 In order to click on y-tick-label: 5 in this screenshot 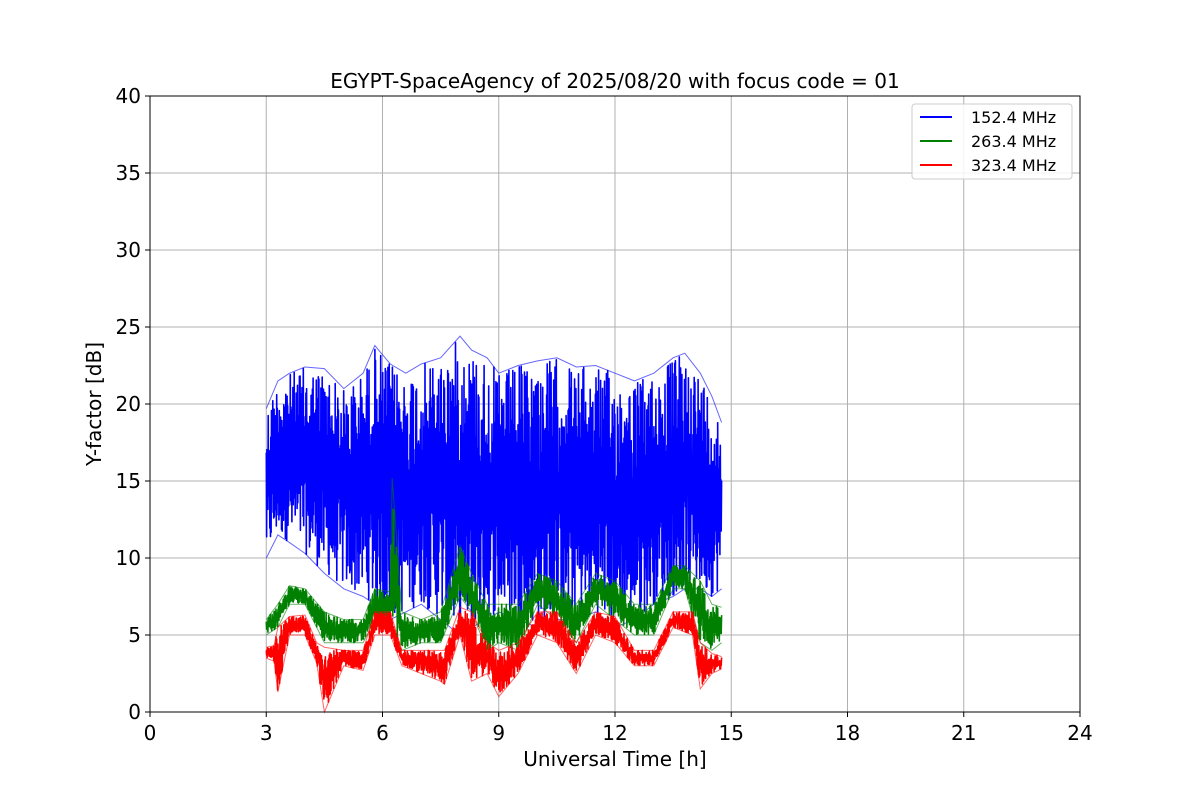, I will do `click(134, 635)`.